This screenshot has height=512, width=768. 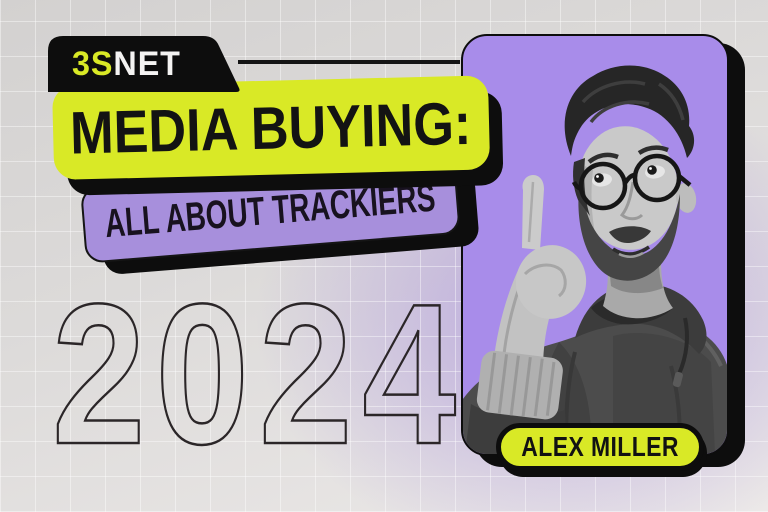 I want to click on logo-text-net: NET, so click(x=147, y=64).